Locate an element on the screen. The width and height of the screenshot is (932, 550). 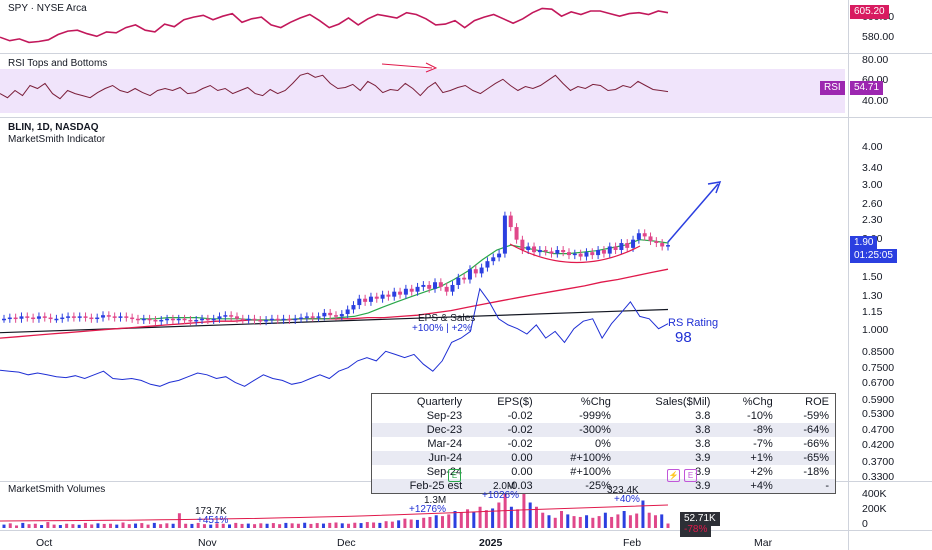
table-cell-q: Feb-25 est is located at coordinates (420, 486).